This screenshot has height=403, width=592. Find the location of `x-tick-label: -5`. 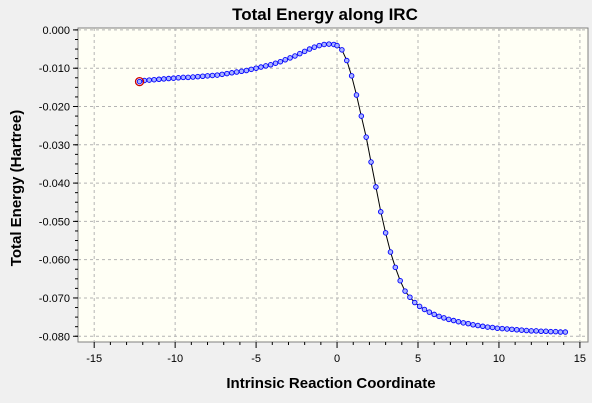

x-tick-label: -5 is located at coordinates (256, 359).